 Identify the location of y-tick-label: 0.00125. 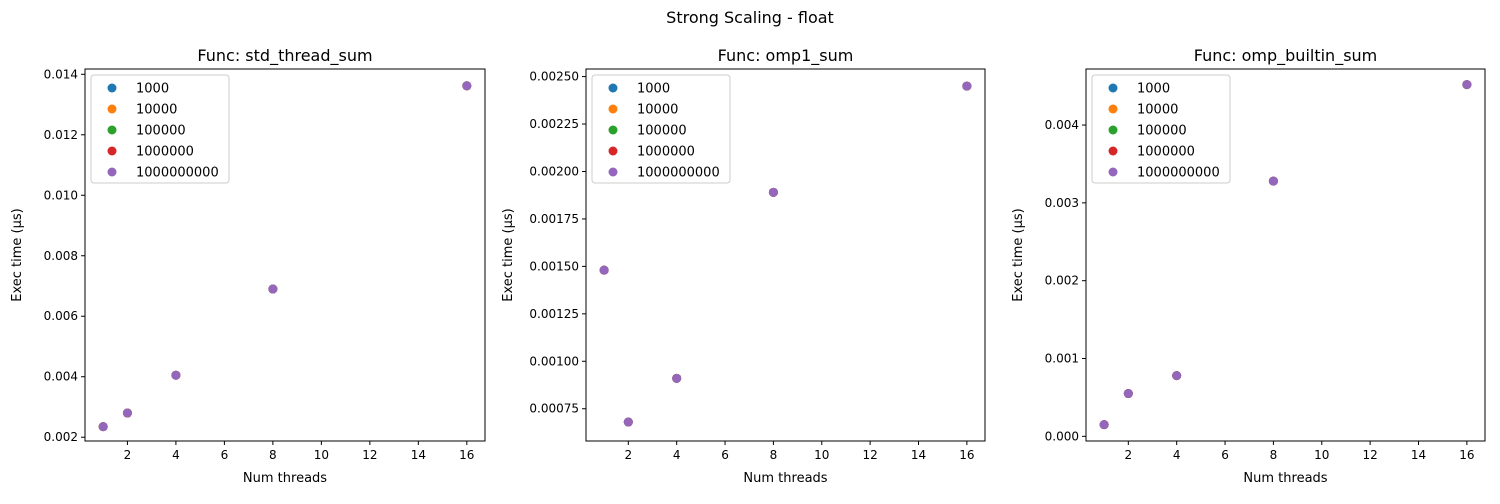
(554, 314).